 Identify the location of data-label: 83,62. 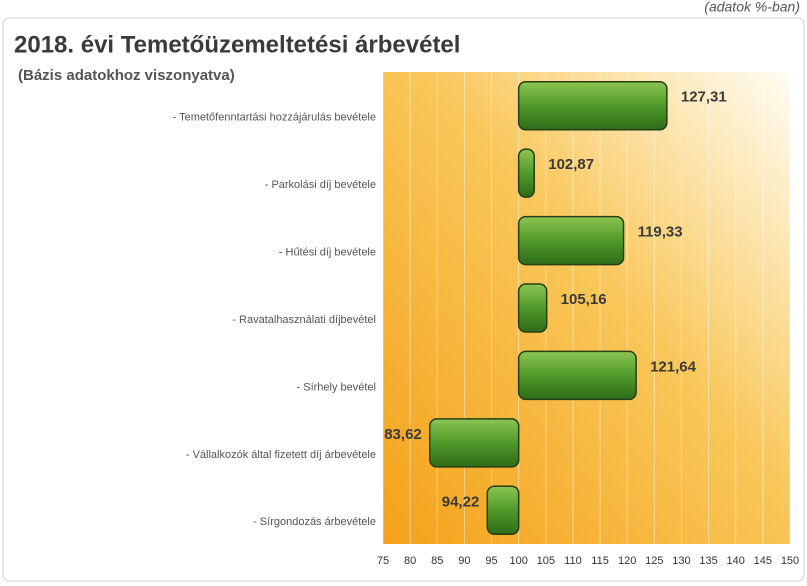
(403, 434).